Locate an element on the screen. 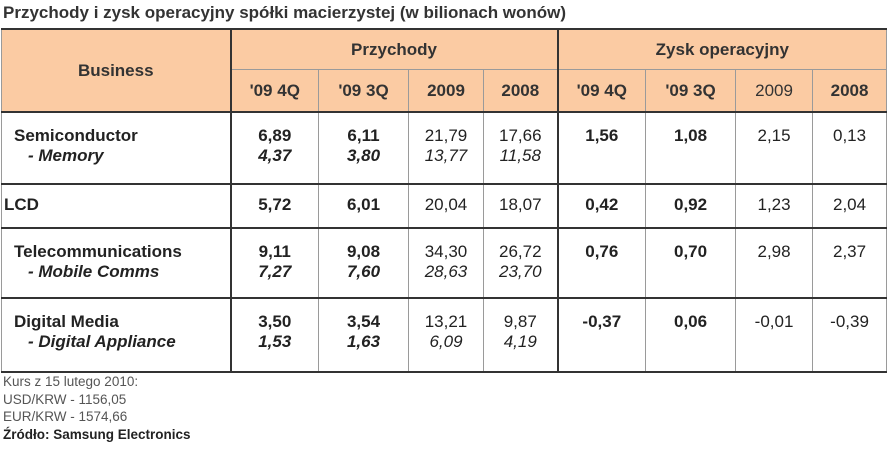  value: 5,72 is located at coordinates (275, 204).